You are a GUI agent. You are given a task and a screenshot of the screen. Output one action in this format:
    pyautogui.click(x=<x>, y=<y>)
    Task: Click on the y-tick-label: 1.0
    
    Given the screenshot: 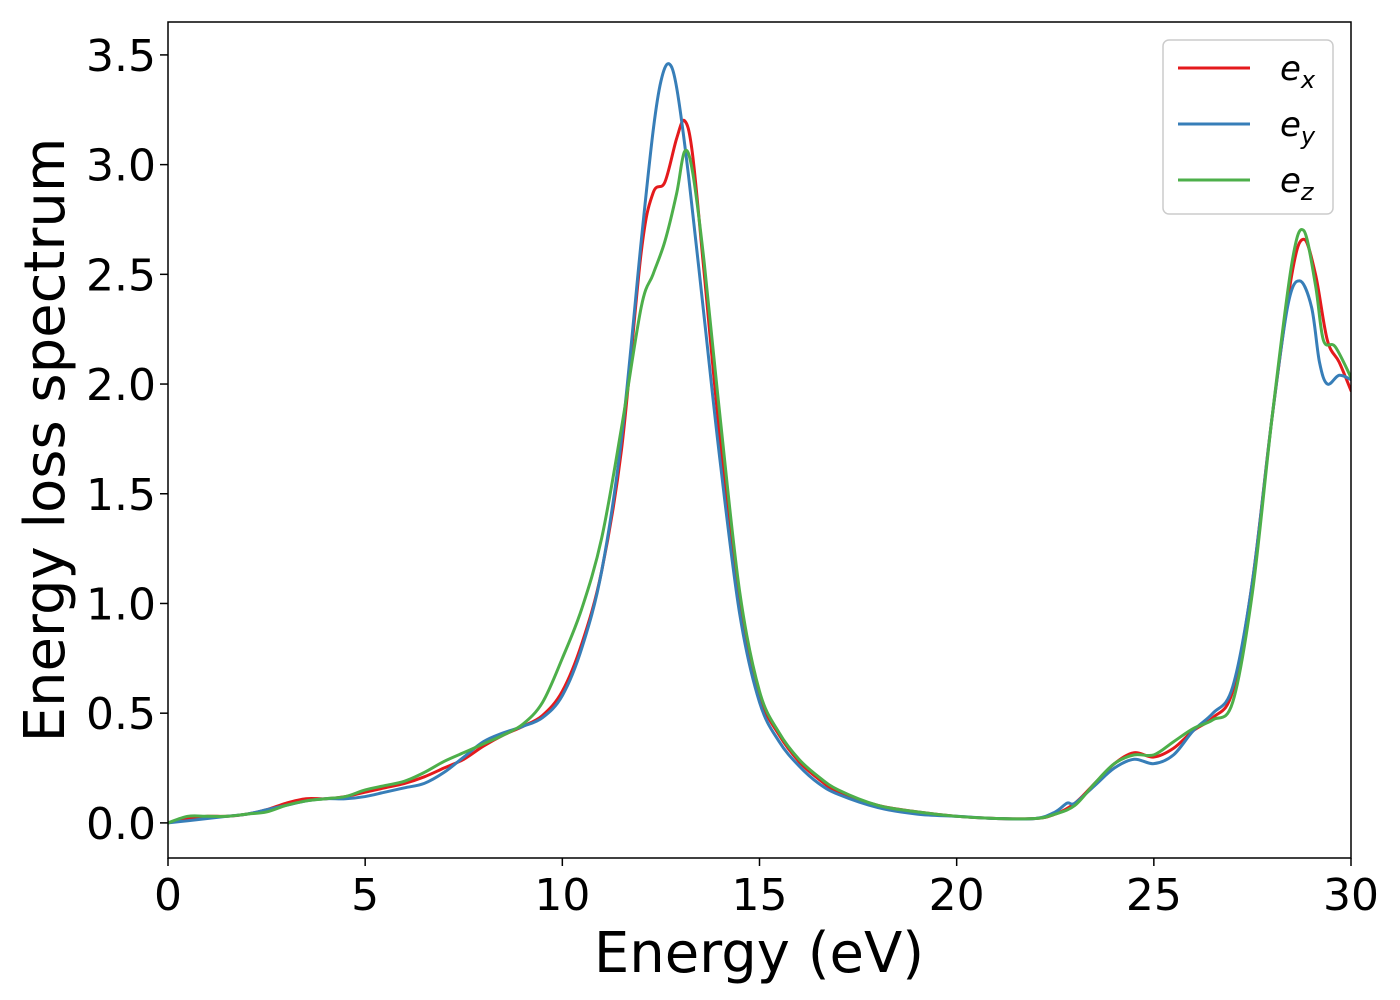 What is the action you would take?
    pyautogui.click(x=121, y=604)
    